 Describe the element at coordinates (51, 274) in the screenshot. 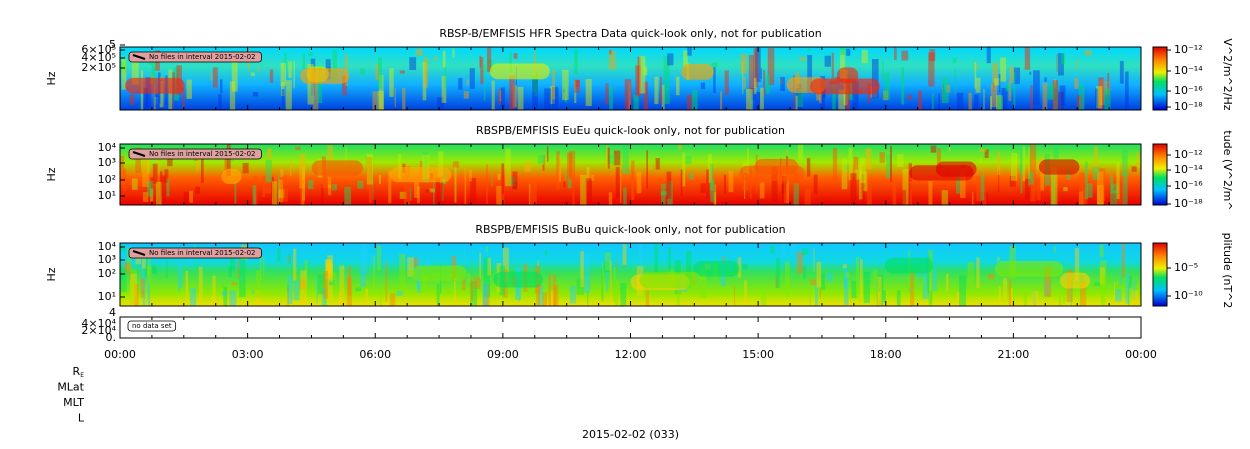

I see `y-axis-label: Hz` at that location.